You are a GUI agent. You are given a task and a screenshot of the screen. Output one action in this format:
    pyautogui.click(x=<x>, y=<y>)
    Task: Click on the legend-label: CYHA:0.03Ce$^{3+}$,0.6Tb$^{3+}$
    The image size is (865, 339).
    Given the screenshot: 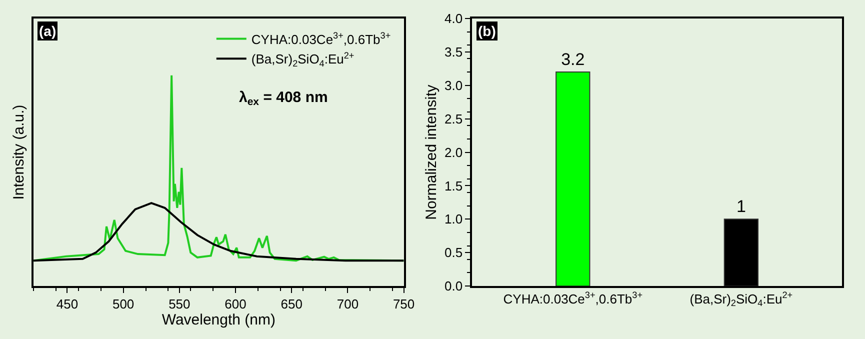 What is the action you would take?
    pyautogui.click(x=321, y=38)
    